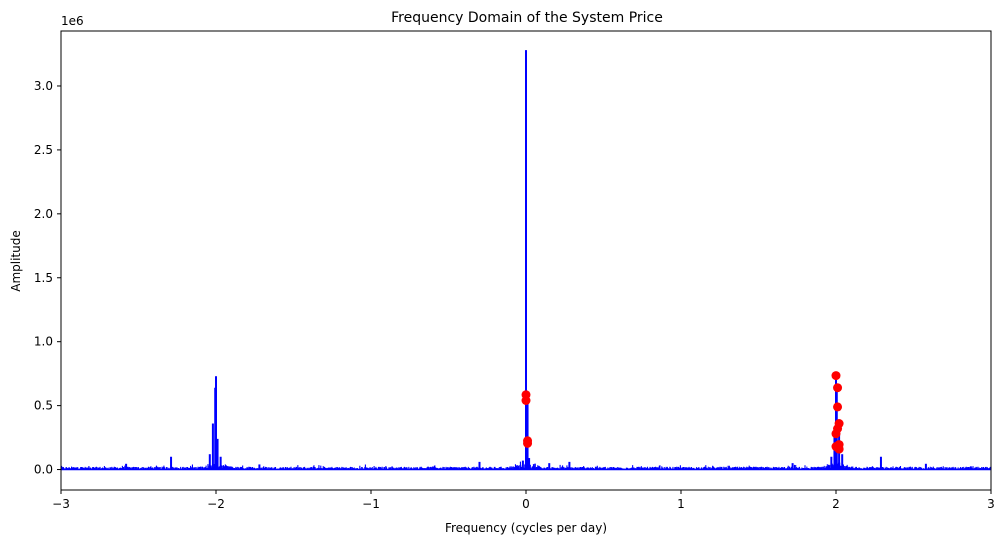  Describe the element at coordinates (527, 18) in the screenshot. I see `chart-title: Frequency Domain of the System Price` at that location.